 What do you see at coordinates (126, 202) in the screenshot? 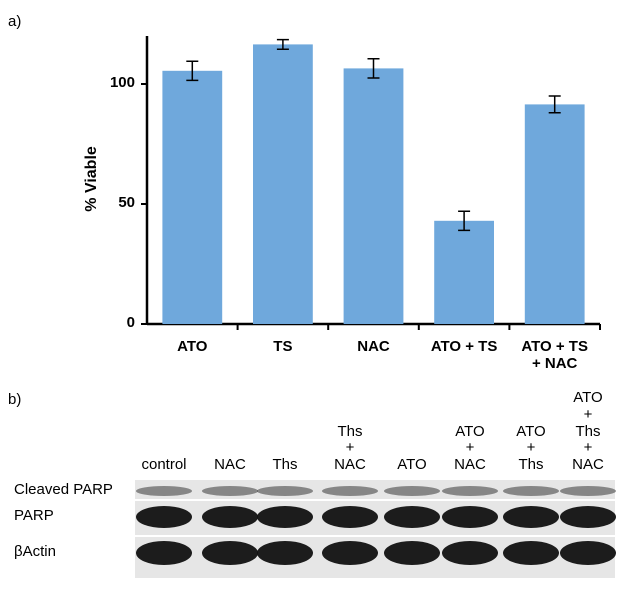
I see `y-tick-label: 50` at bounding box center [126, 202].